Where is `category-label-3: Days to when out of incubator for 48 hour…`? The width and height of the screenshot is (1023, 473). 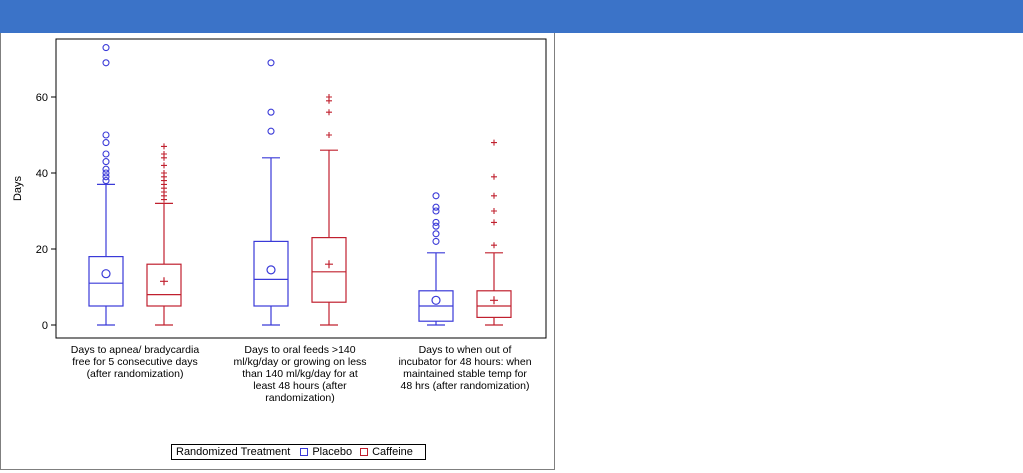 category-label-3: Days to when out of incubator for 48 hour… is located at coordinates (464, 368).